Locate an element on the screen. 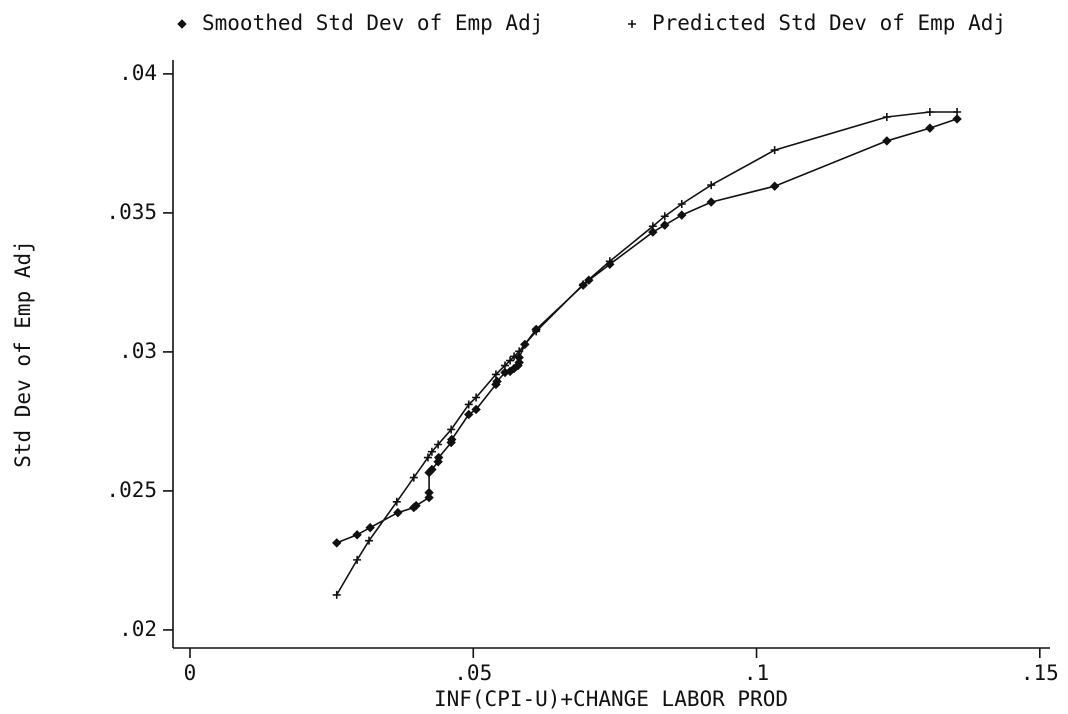 Image resolution: width=1068 pixels, height=714 pixels. y-tick-label: .03 is located at coordinates (138, 351).